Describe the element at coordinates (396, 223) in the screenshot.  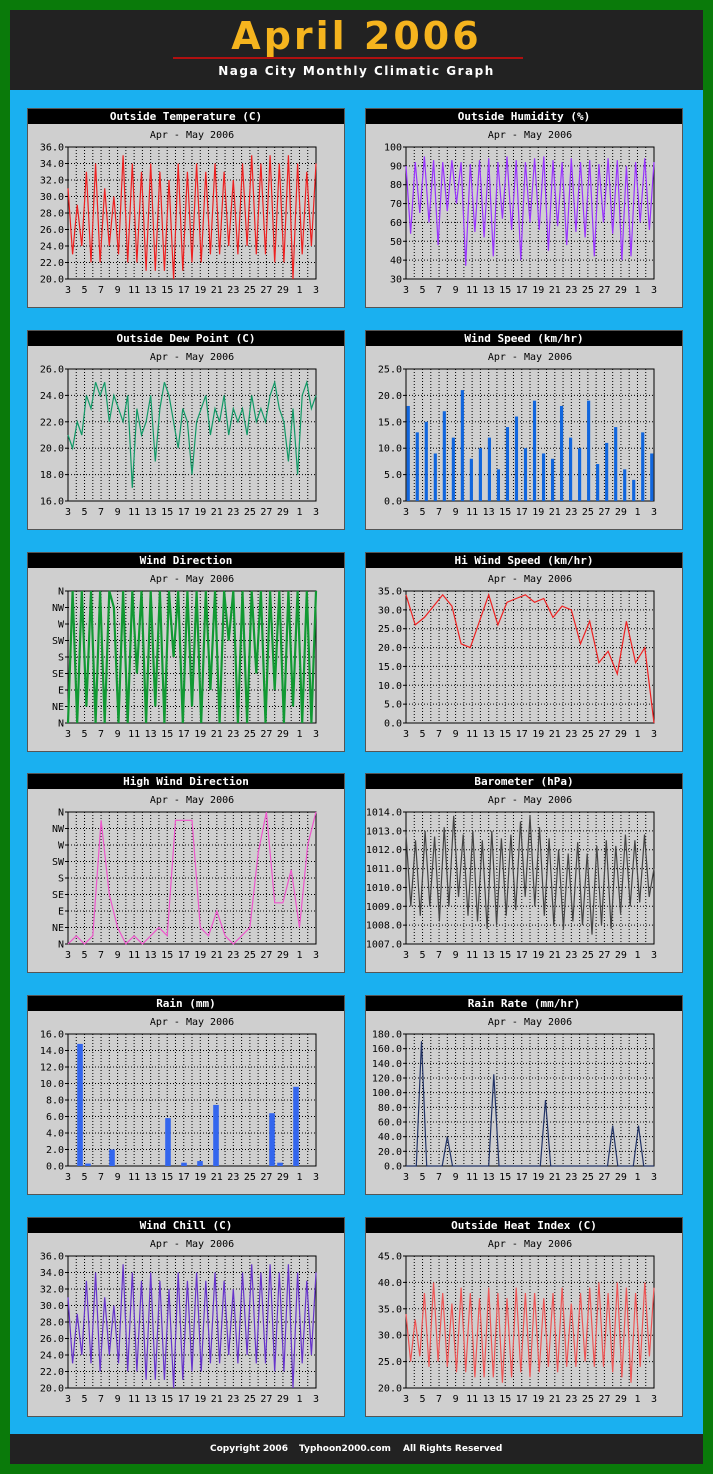
I see `y-tick-label: 60` at that location.